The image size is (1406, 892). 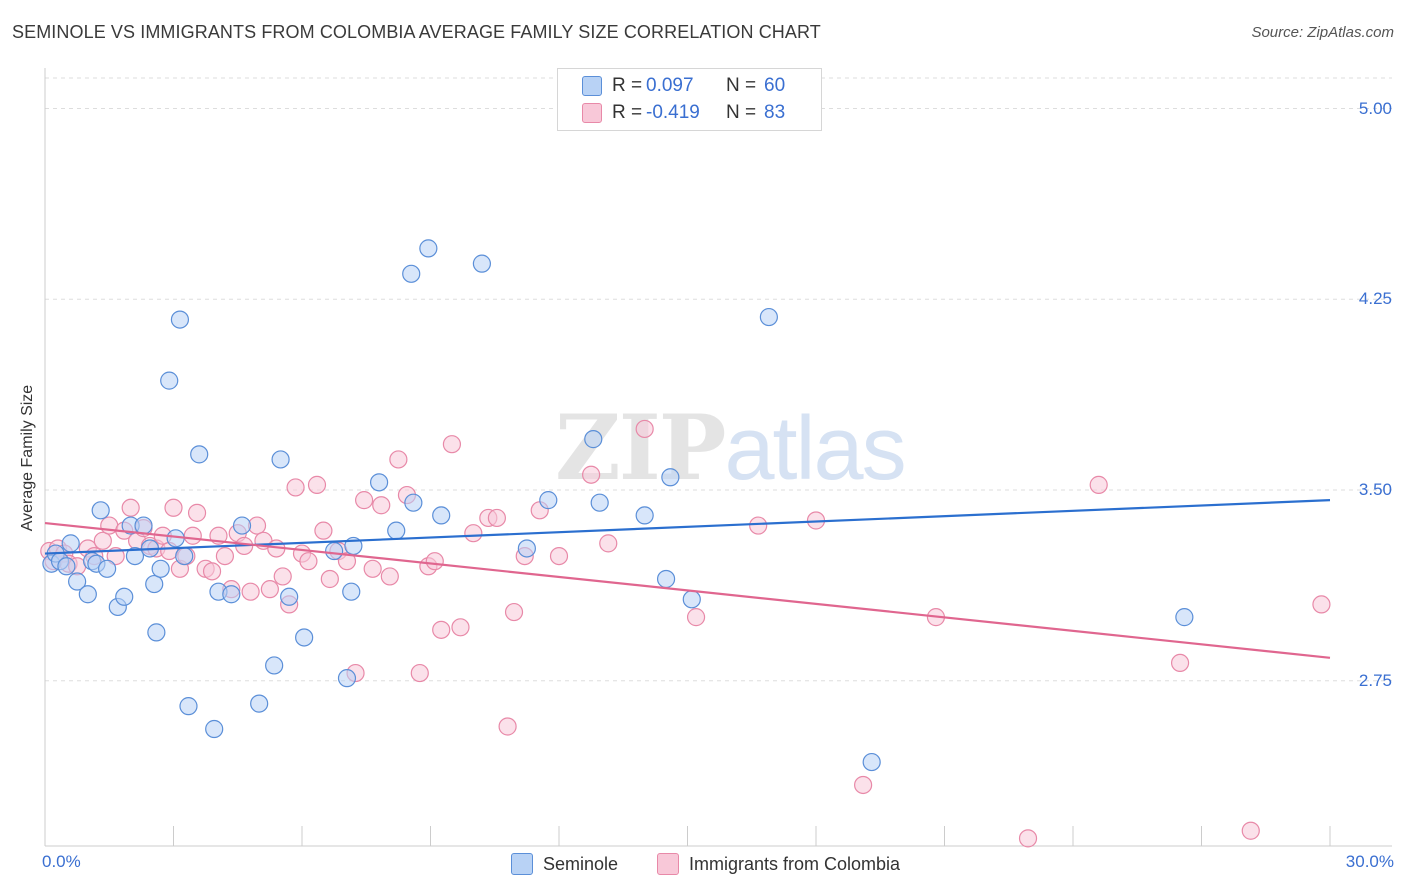 I want to click on legend-swatch-colombia, so click(x=592, y=113).